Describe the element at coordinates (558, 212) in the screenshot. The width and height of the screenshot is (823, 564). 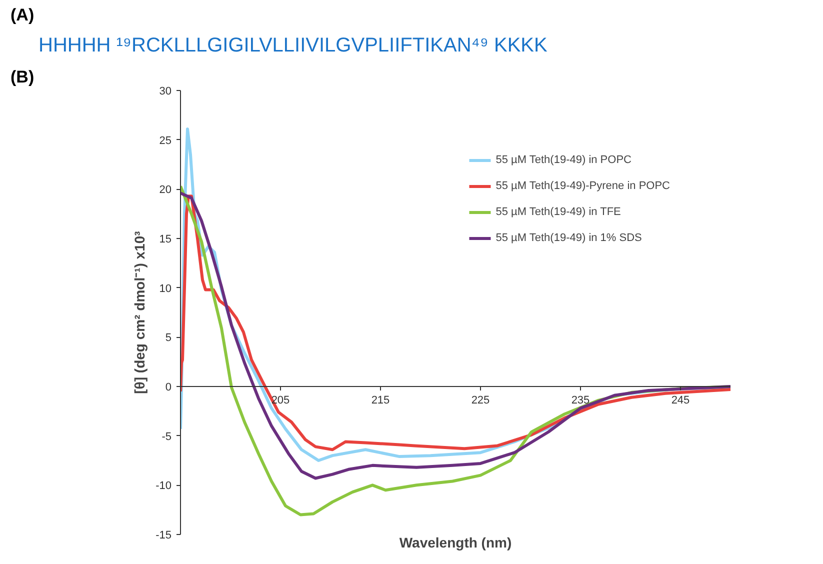
I see `legend-label: 55 µM Teth(19-49) in TFE` at that location.